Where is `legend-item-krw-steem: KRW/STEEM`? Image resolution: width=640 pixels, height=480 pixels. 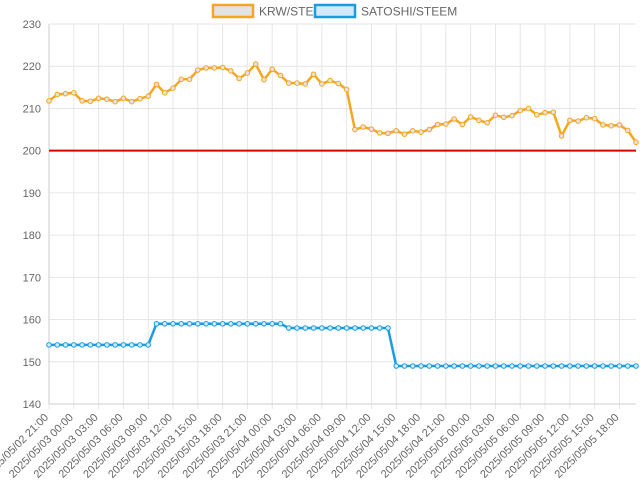
legend-item-krw-steem: KRW/STEEM is located at coordinates (271, 11).